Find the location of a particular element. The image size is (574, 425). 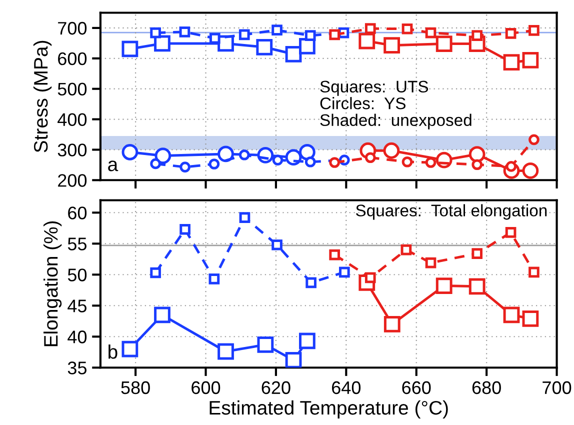

annotation: Squares: Total elongation is located at coordinates (451, 212).